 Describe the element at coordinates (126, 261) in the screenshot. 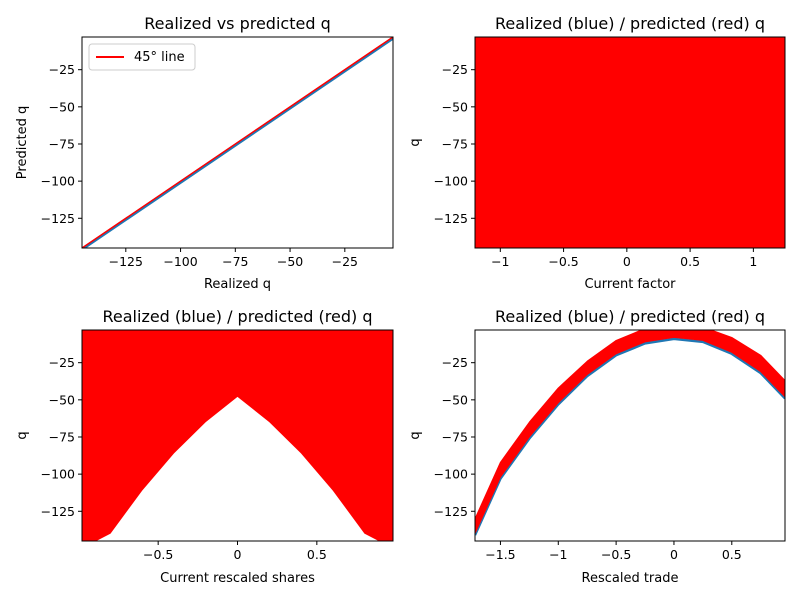

I see `x-tick-label: −125` at that location.